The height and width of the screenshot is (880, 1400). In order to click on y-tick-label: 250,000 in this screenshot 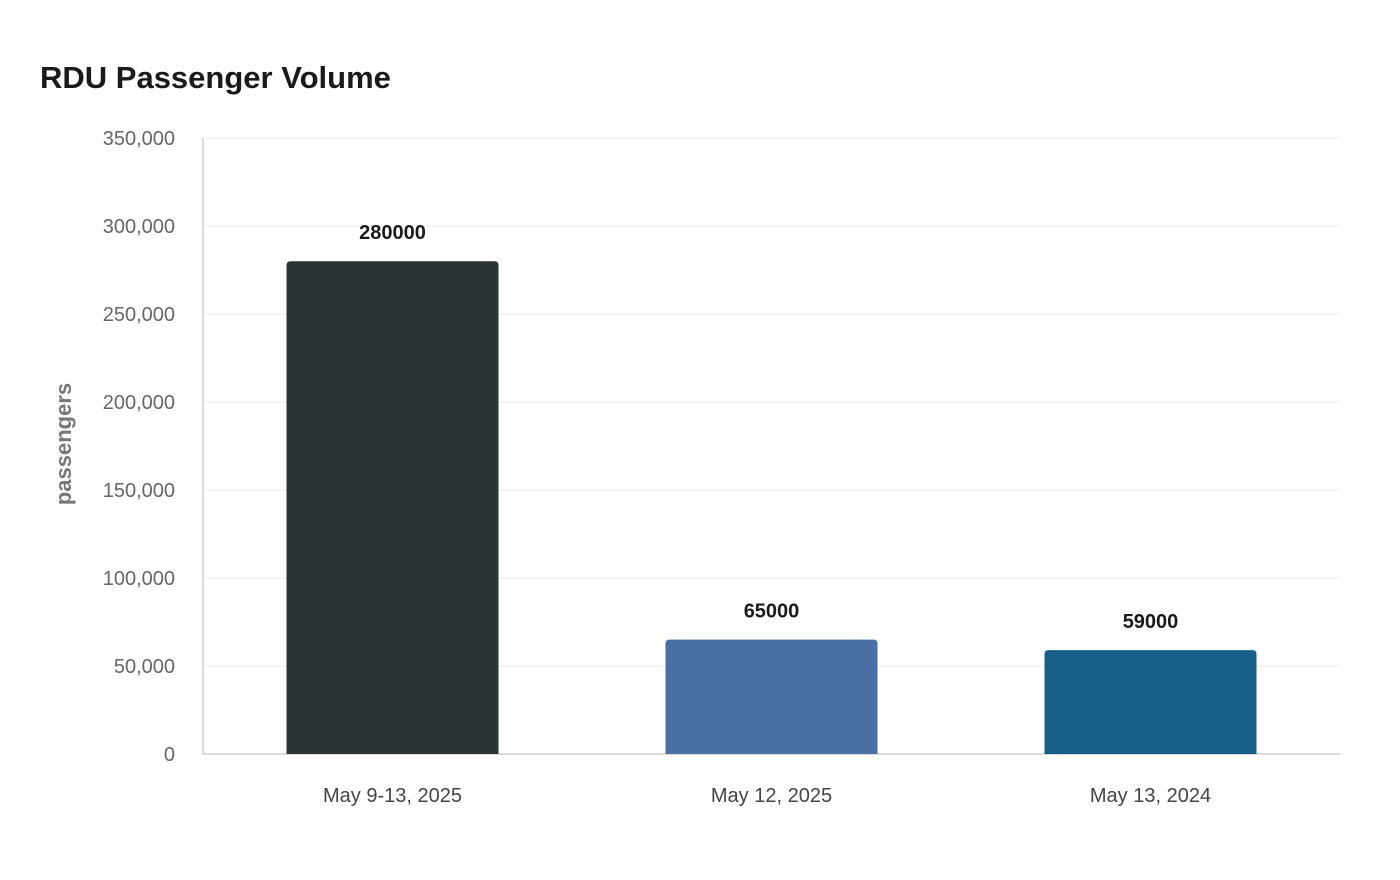, I will do `click(139, 315)`.